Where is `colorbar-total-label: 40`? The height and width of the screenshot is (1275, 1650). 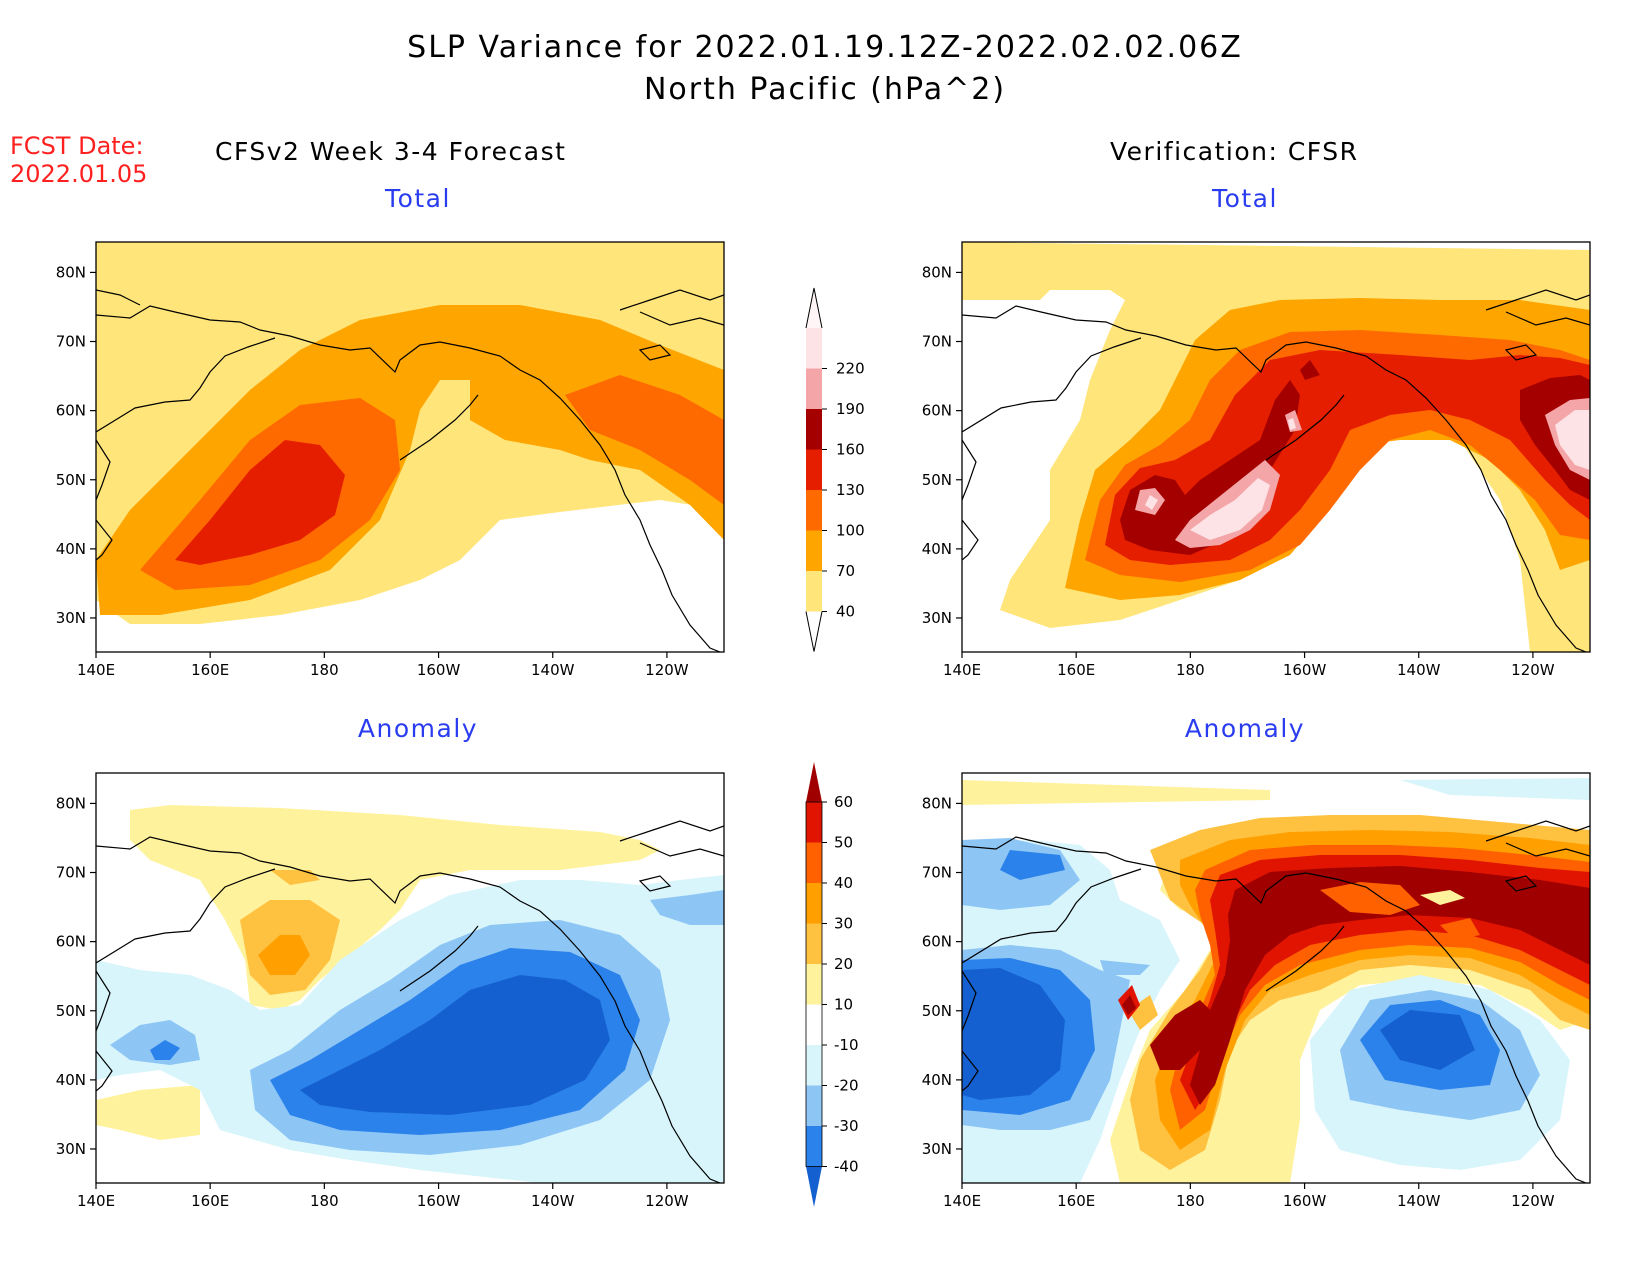
colorbar-total-label: 40 is located at coordinates (845, 612).